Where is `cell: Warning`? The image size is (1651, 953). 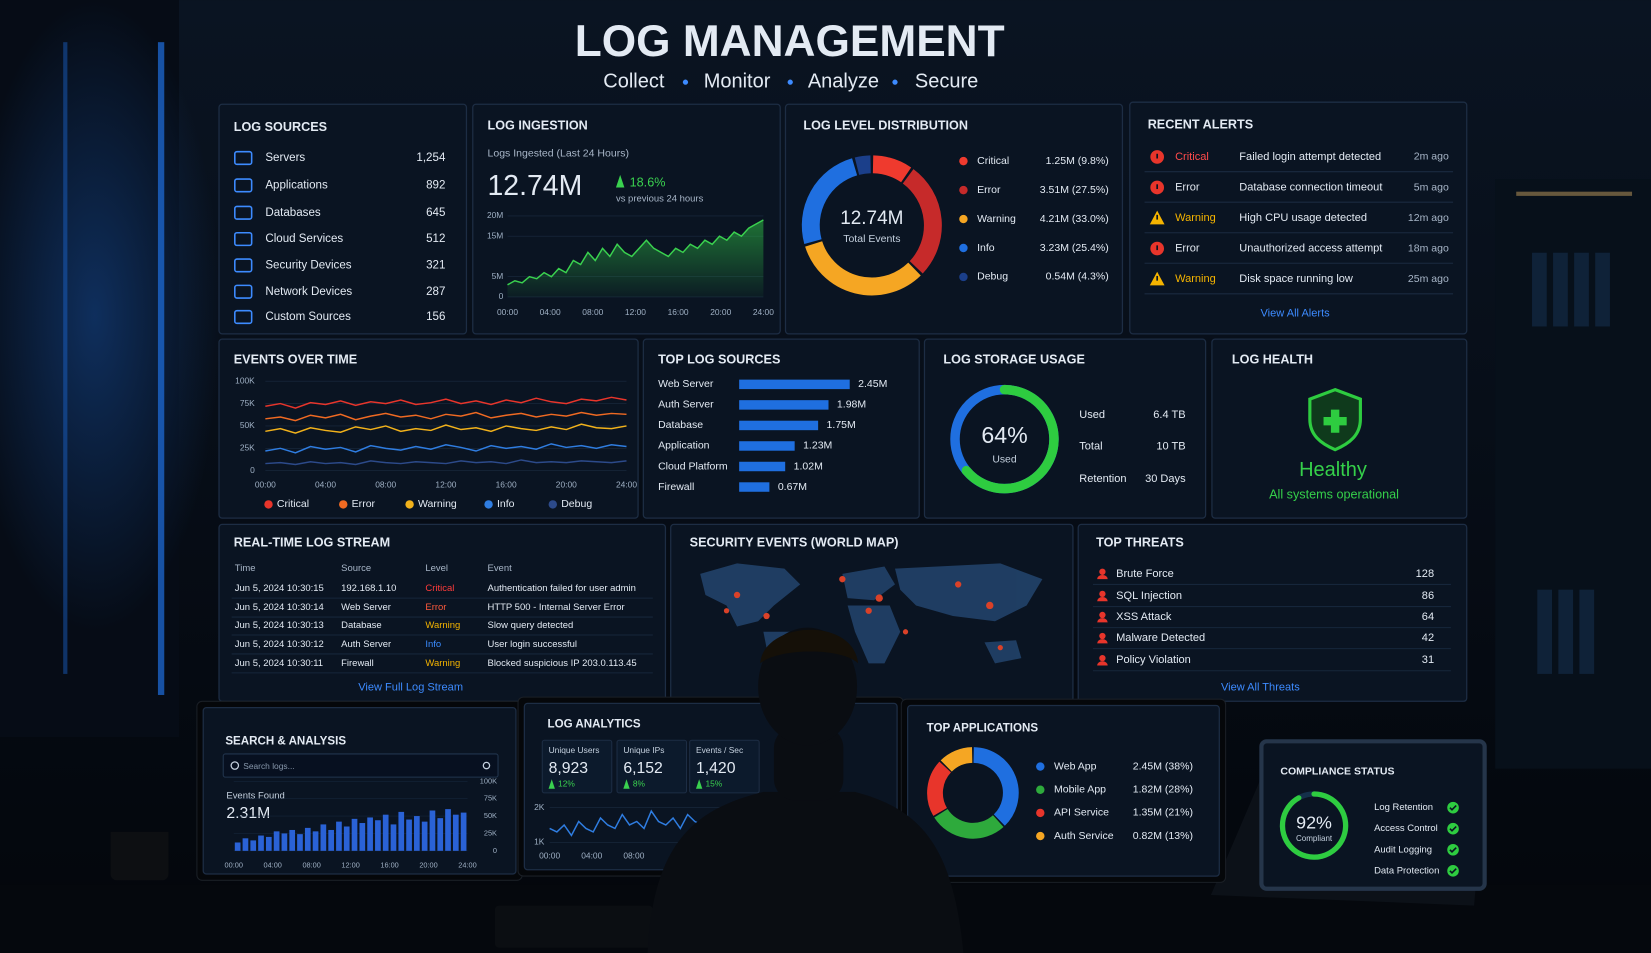
cell: Warning is located at coordinates (442, 663).